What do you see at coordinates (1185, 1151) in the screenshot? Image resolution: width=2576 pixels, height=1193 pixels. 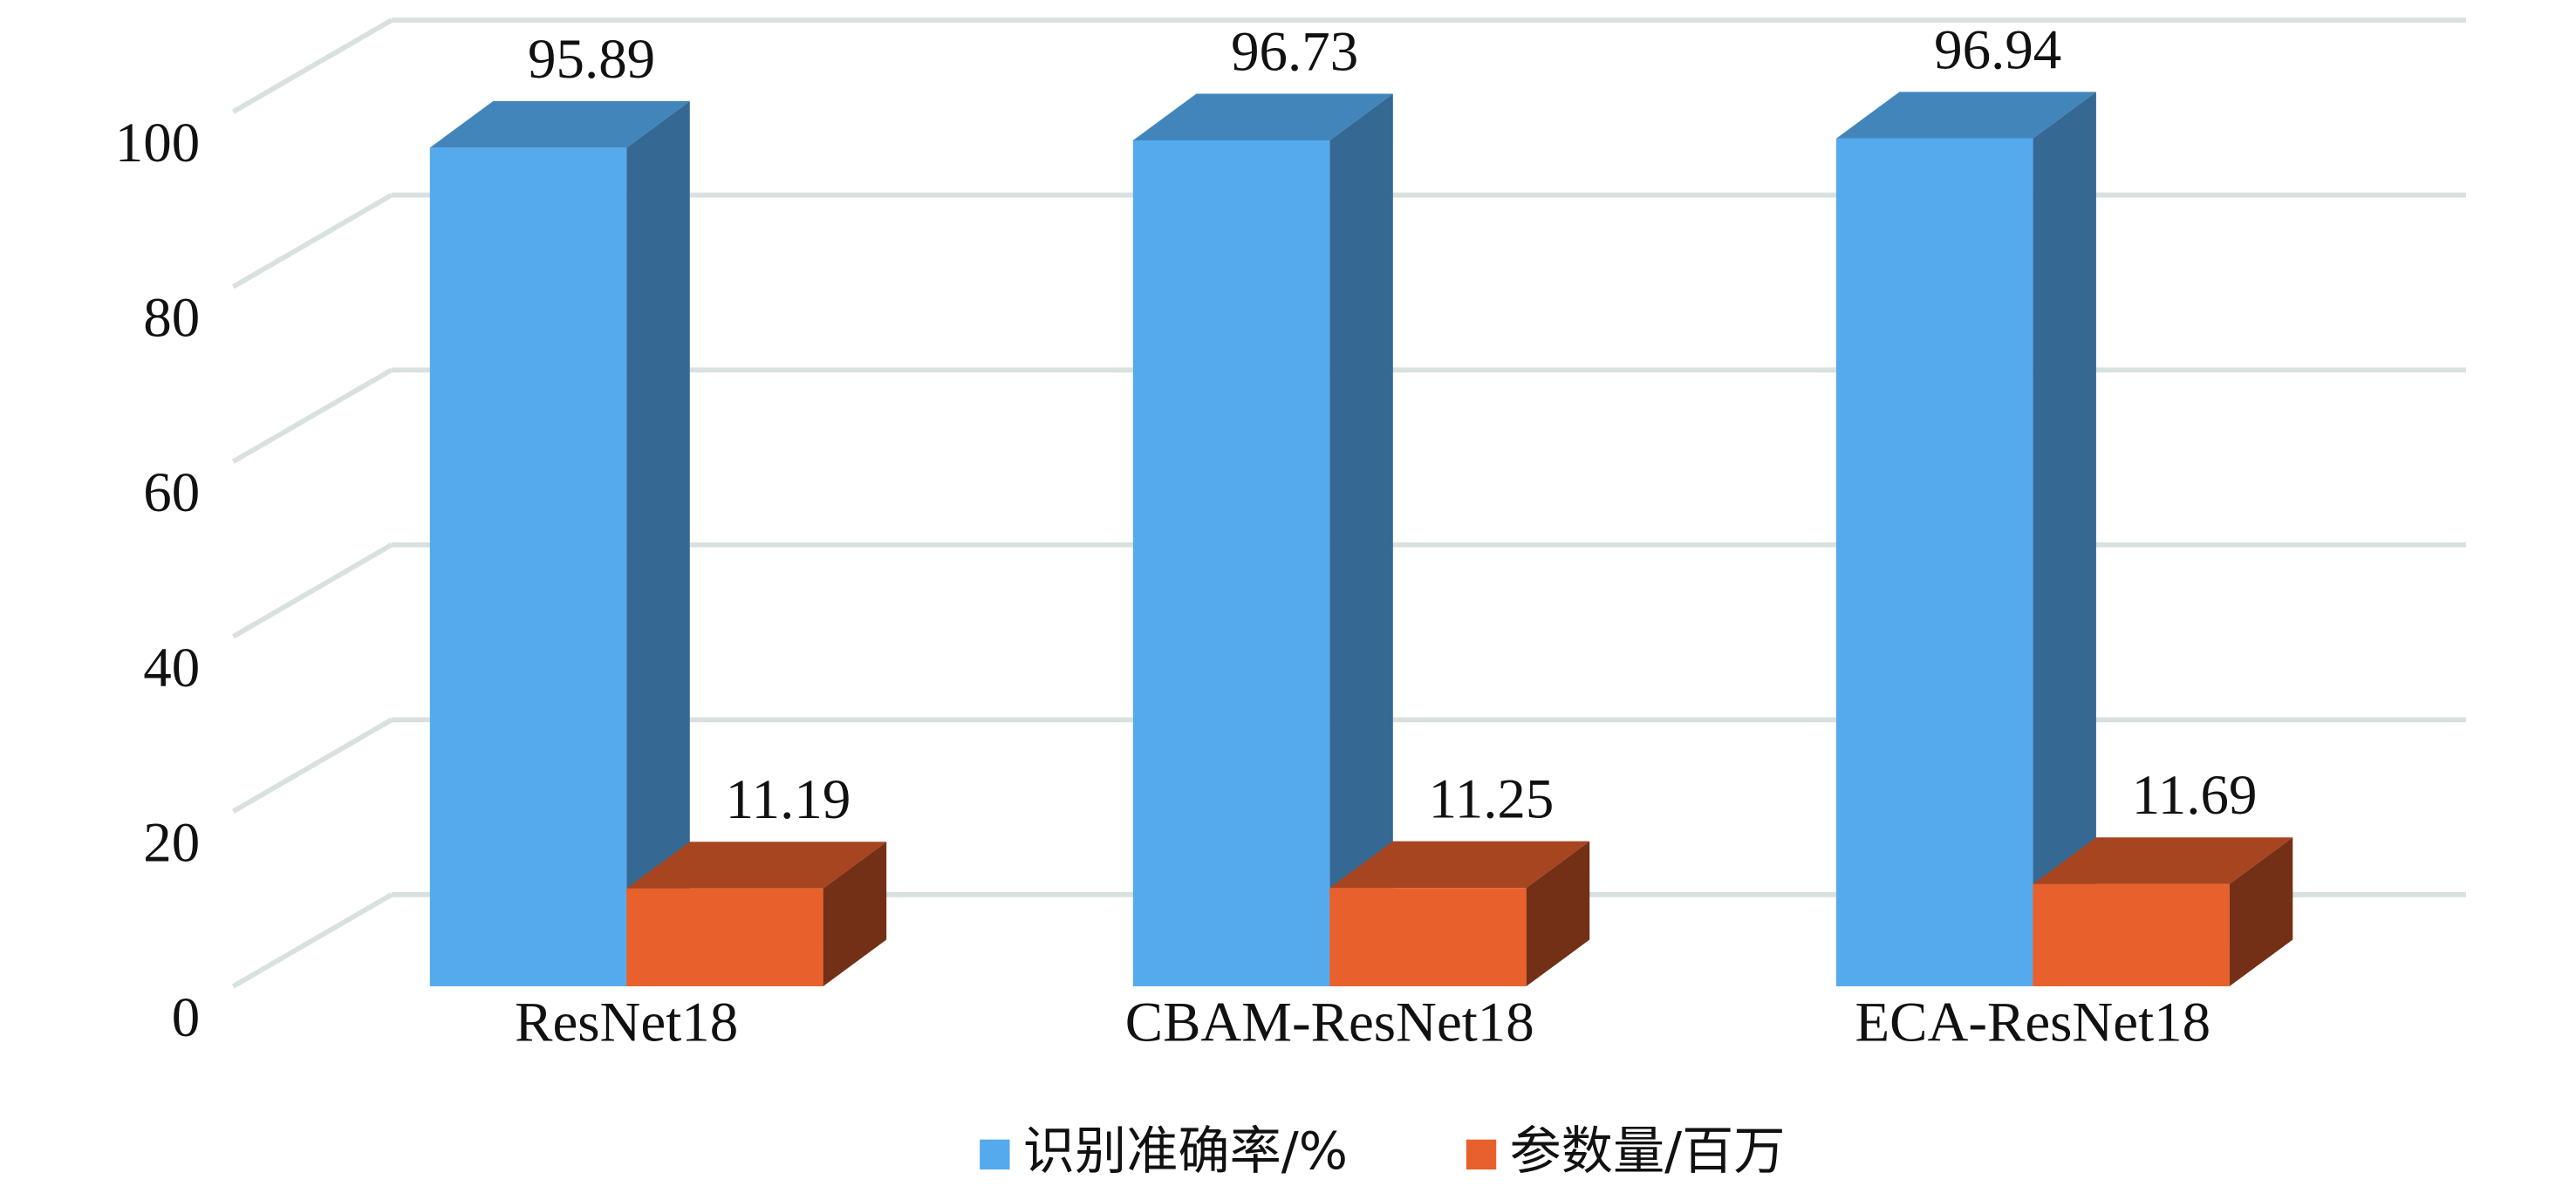 I see `legend-label: 识别准确率/%` at bounding box center [1185, 1151].